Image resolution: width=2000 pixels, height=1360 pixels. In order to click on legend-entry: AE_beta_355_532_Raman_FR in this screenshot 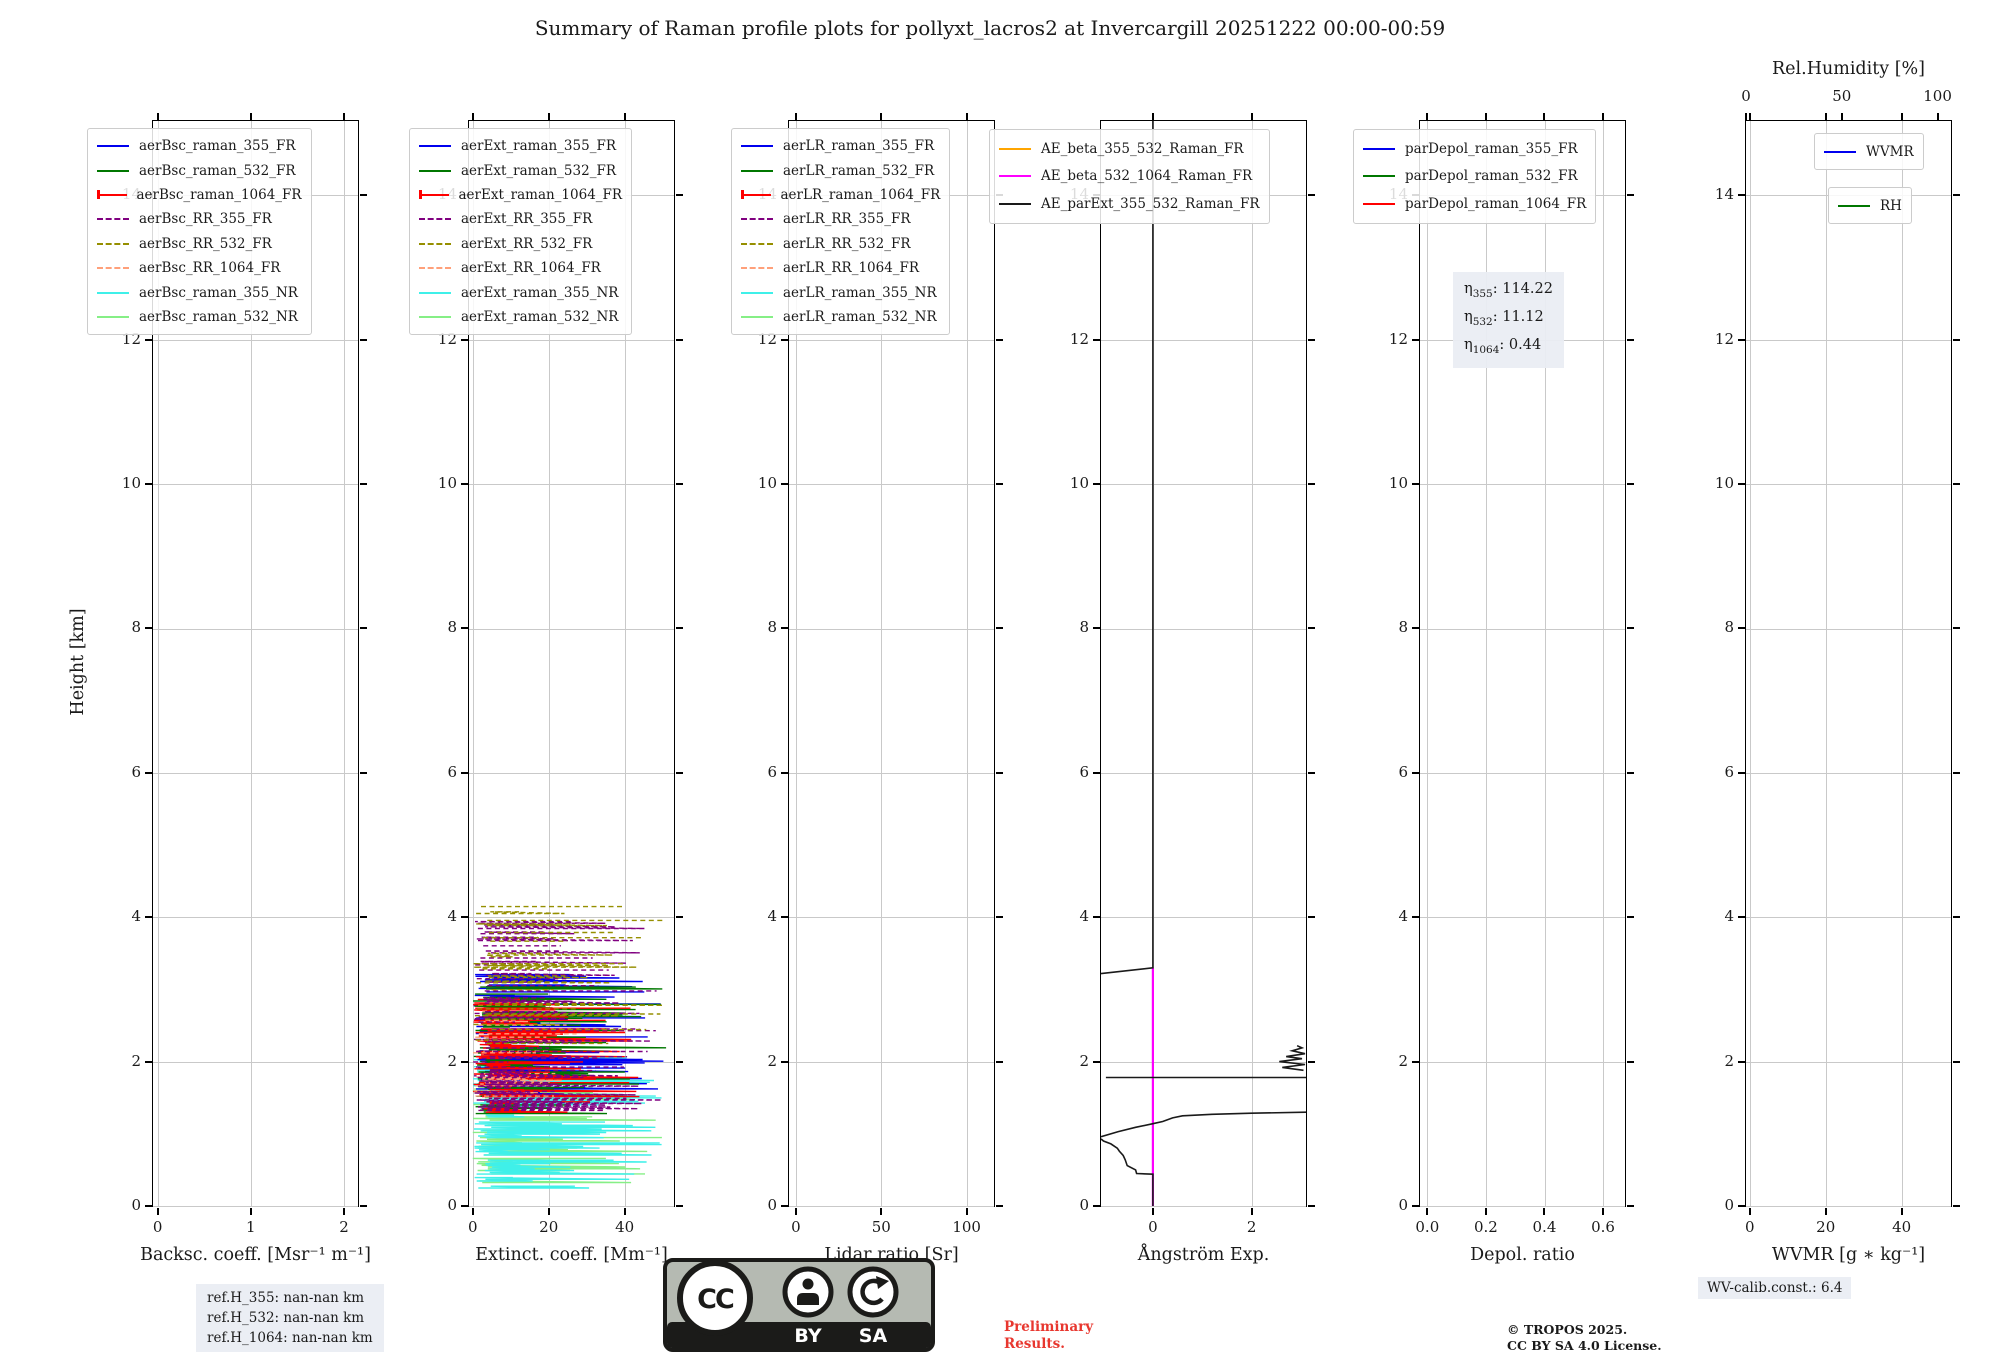, I will do `click(1129, 149)`.